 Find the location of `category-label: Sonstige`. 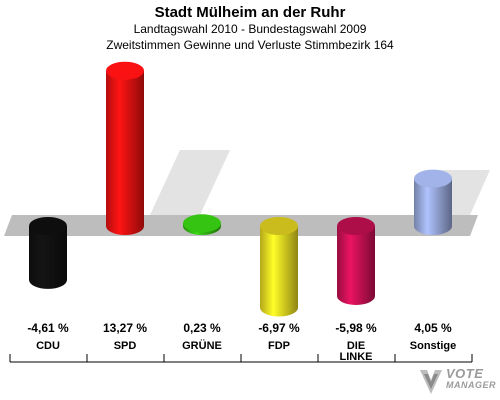

category-label: Sonstige is located at coordinates (433, 346).